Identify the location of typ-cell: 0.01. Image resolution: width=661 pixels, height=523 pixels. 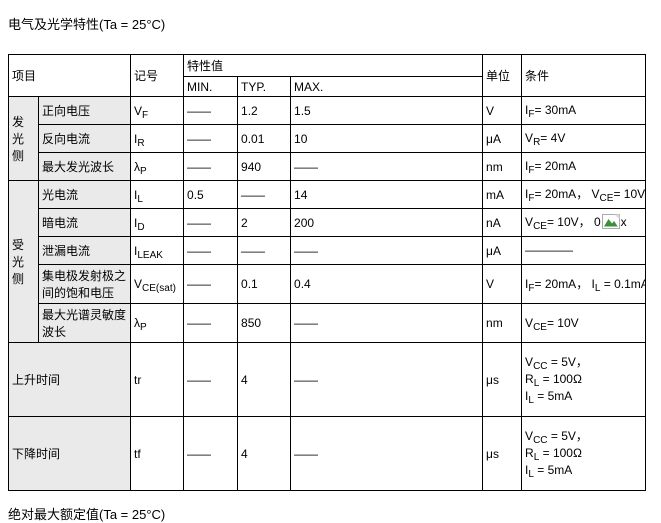
(264, 138).